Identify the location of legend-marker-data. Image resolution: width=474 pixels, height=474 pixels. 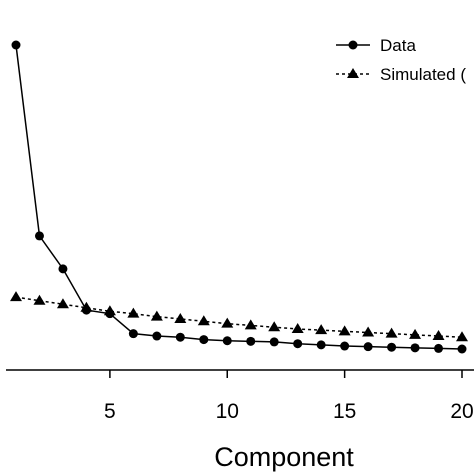
(353, 45).